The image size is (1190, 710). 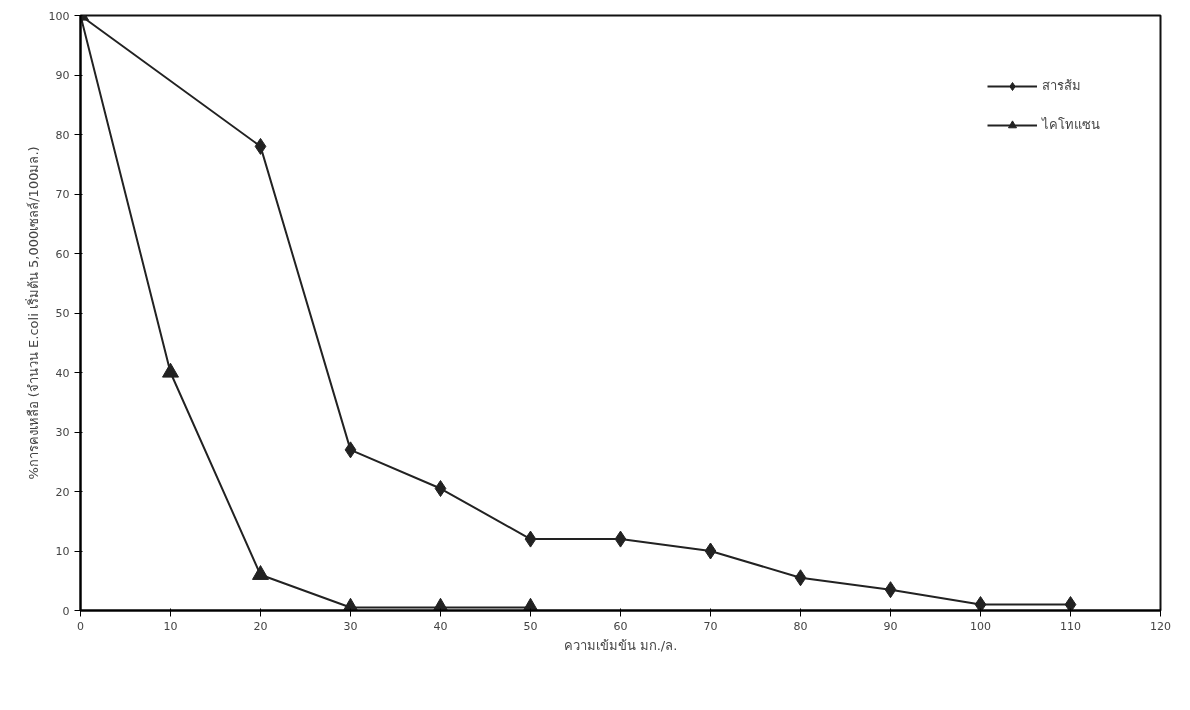 I want to click on x-tick-label: 60, so click(x=620, y=626).